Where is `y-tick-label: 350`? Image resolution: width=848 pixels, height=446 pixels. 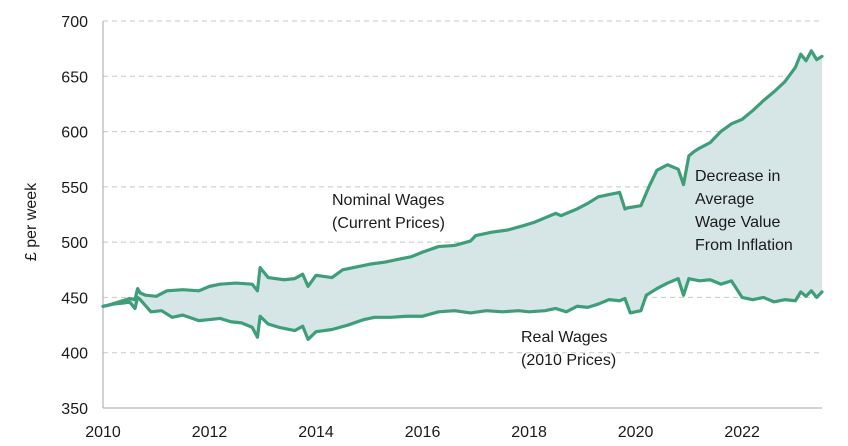
y-tick-label: 350 is located at coordinates (74, 409).